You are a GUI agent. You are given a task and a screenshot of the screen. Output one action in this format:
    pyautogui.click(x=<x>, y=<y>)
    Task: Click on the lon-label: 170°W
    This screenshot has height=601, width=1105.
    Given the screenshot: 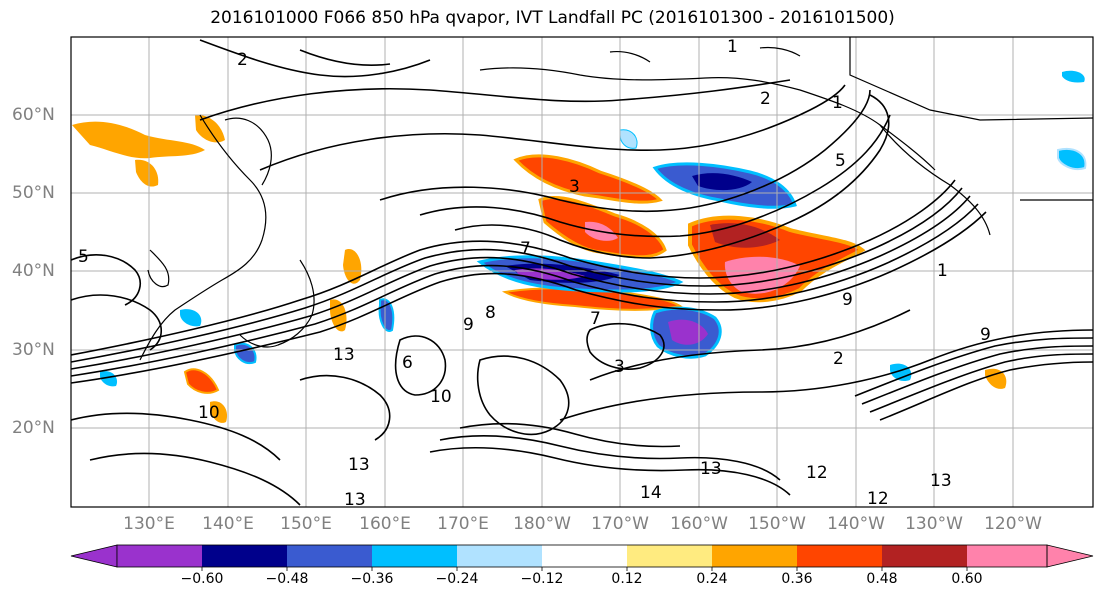 What is the action you would take?
    pyautogui.click(x=620, y=524)
    